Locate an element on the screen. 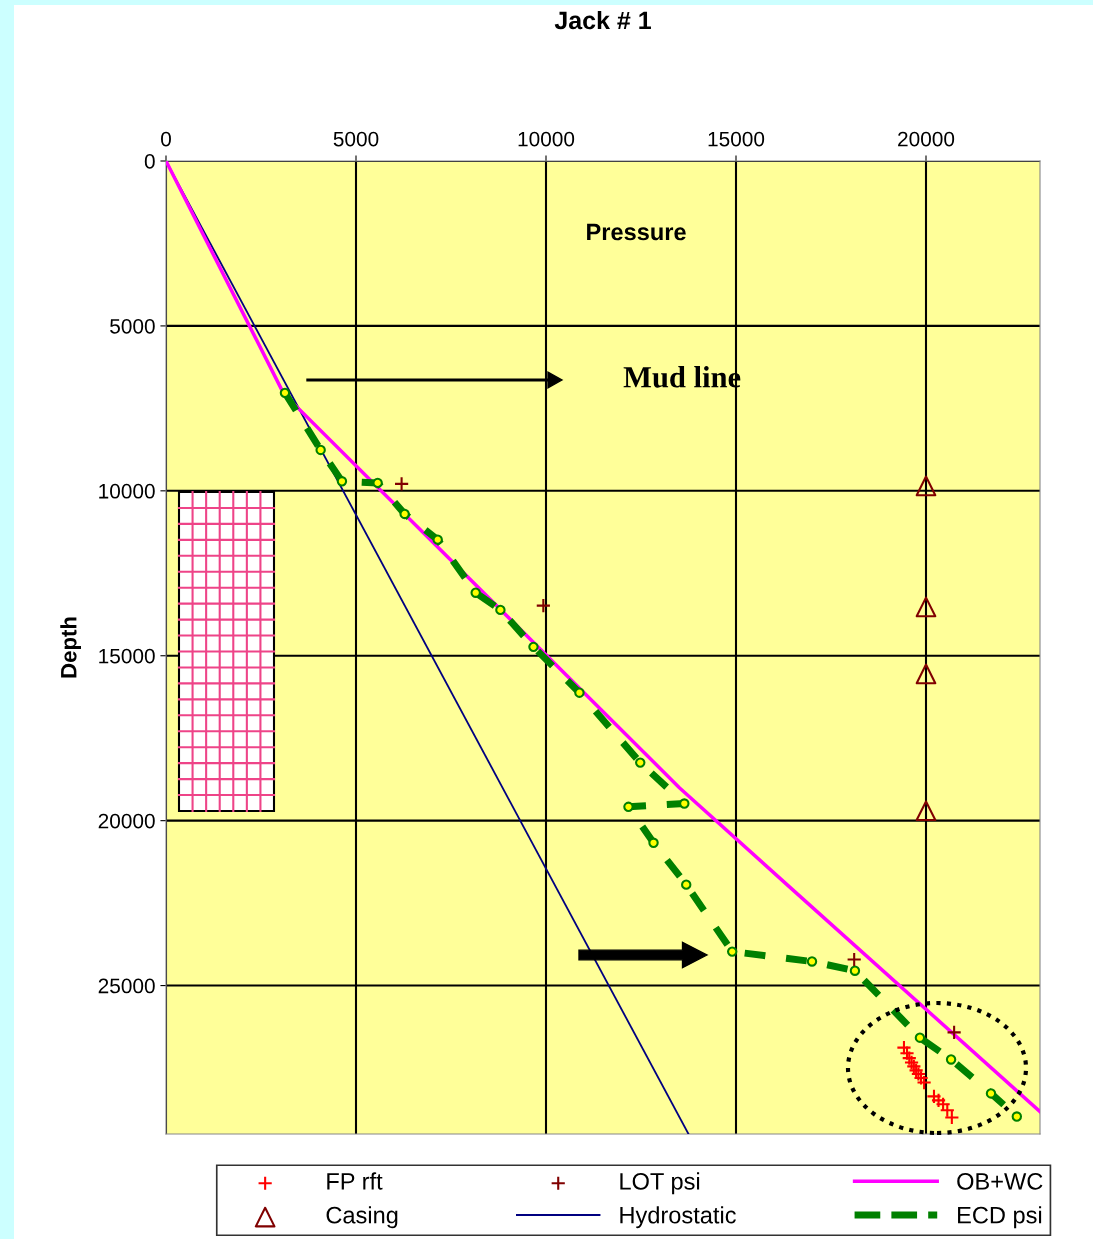 Image resolution: width=1093 pixels, height=1239 pixels. y-tick-label: 15000 is located at coordinates (127, 656).